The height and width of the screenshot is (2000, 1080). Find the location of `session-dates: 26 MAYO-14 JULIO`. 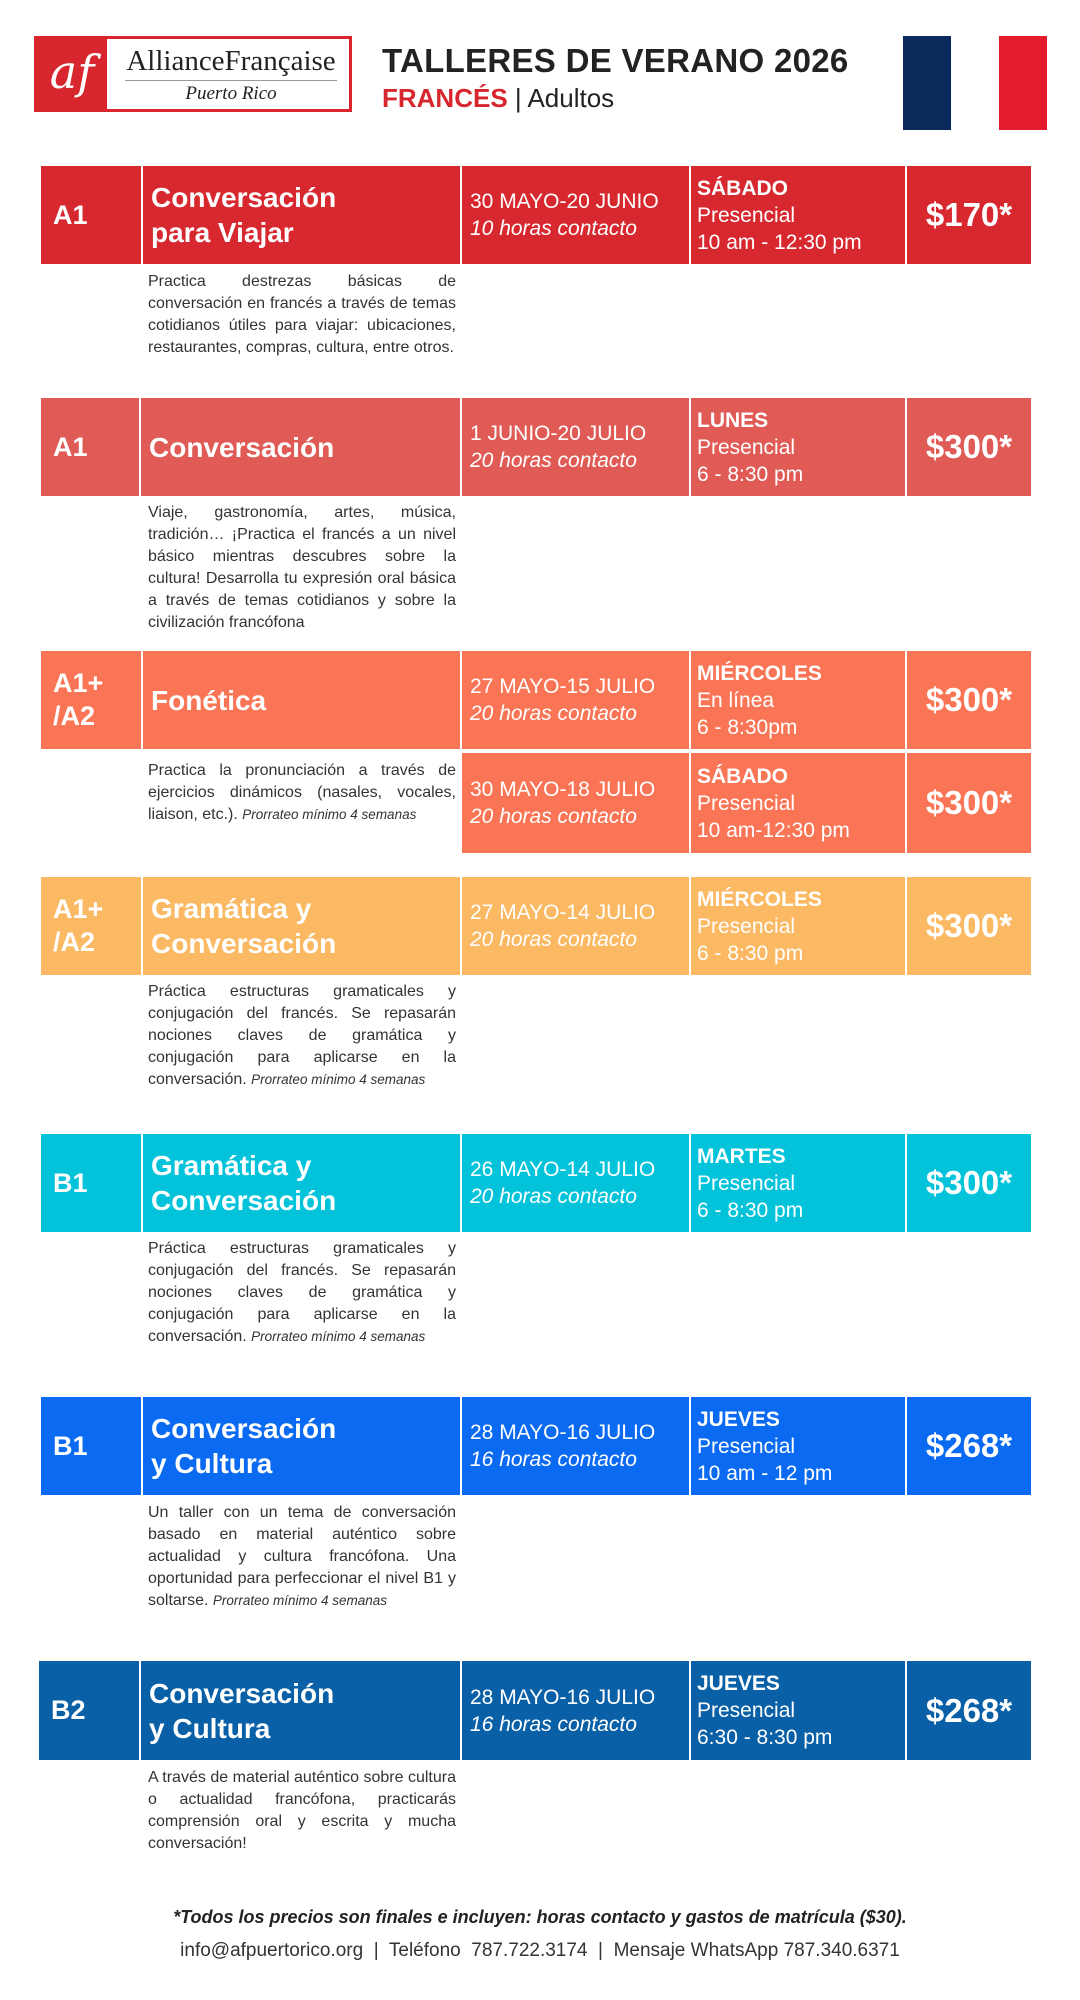

session-dates: 26 MAYO-14 JULIO is located at coordinates (563, 1169).